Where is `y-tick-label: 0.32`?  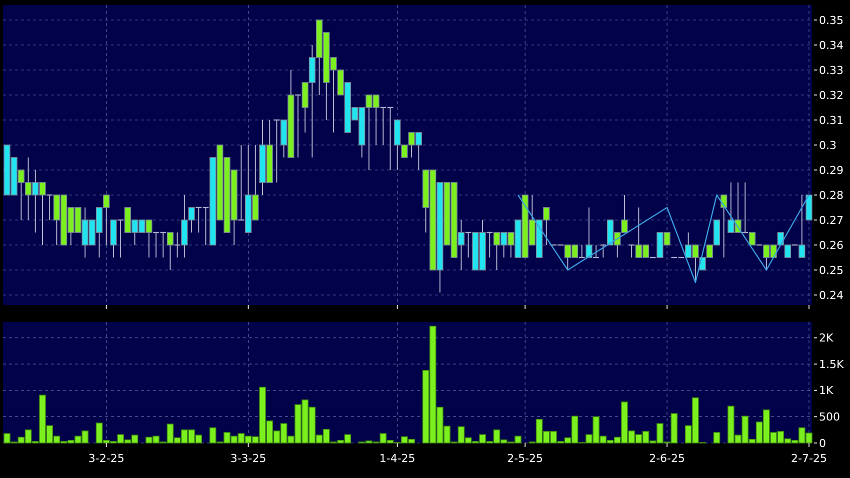
y-tick-label: 0.32 is located at coordinates (831, 95).